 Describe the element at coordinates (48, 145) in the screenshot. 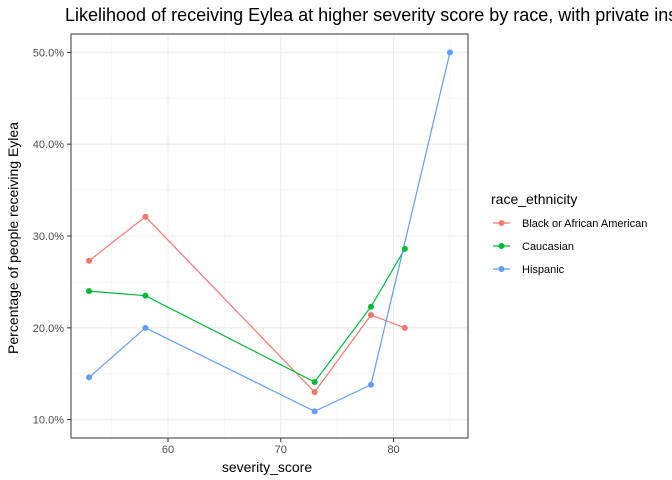

I see `y-tick-label: 40.0%` at that location.